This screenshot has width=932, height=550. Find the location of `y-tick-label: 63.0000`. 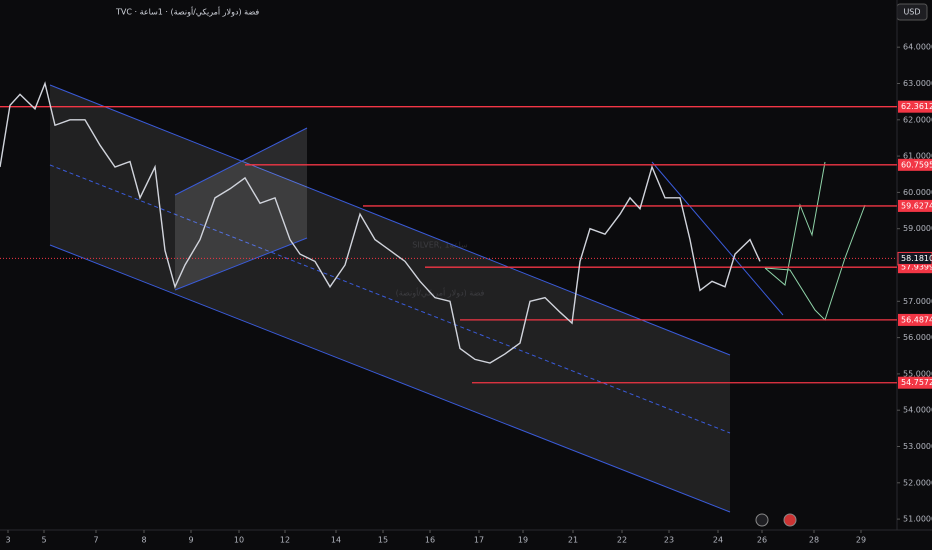

y-tick-label: 63.0000 is located at coordinates (917, 83).